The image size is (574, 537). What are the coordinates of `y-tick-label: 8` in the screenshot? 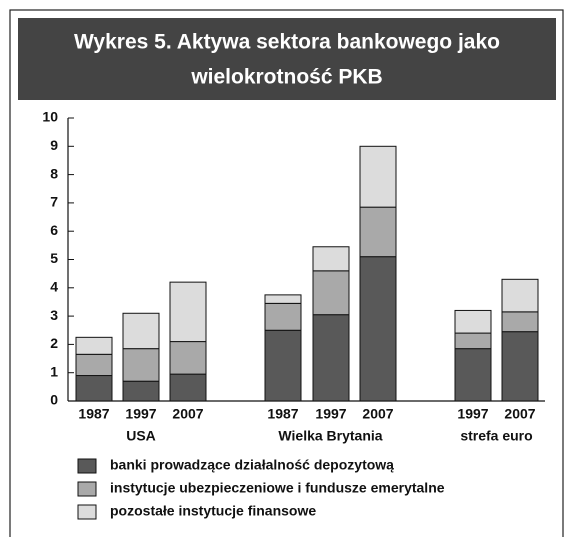 It's located at (54, 173).